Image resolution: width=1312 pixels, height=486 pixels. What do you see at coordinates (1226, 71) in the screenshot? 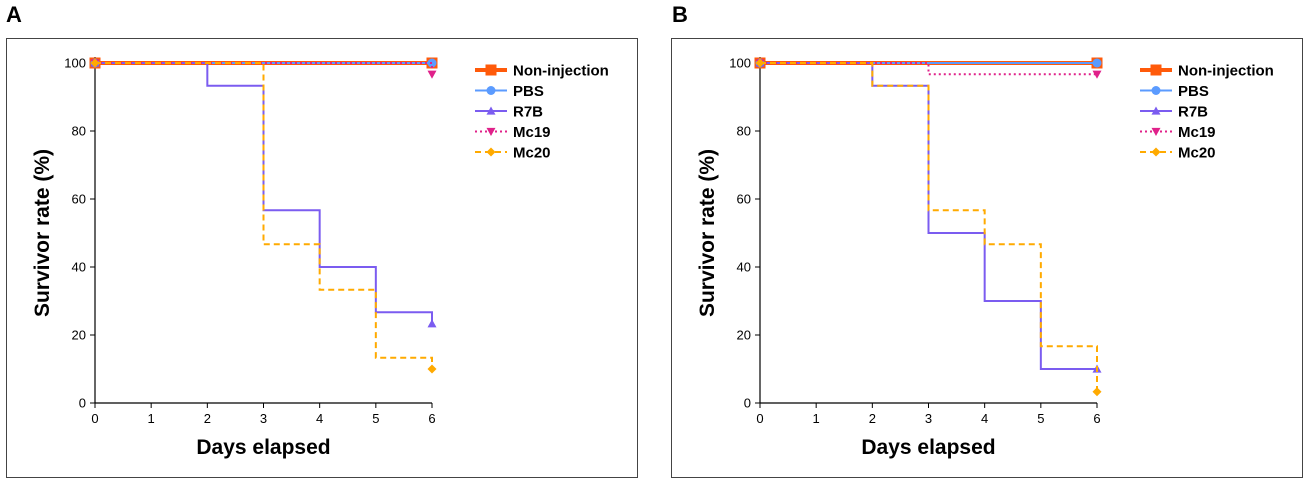
I see `legend-label-b-non_injection: Non-injection` at bounding box center [1226, 71].